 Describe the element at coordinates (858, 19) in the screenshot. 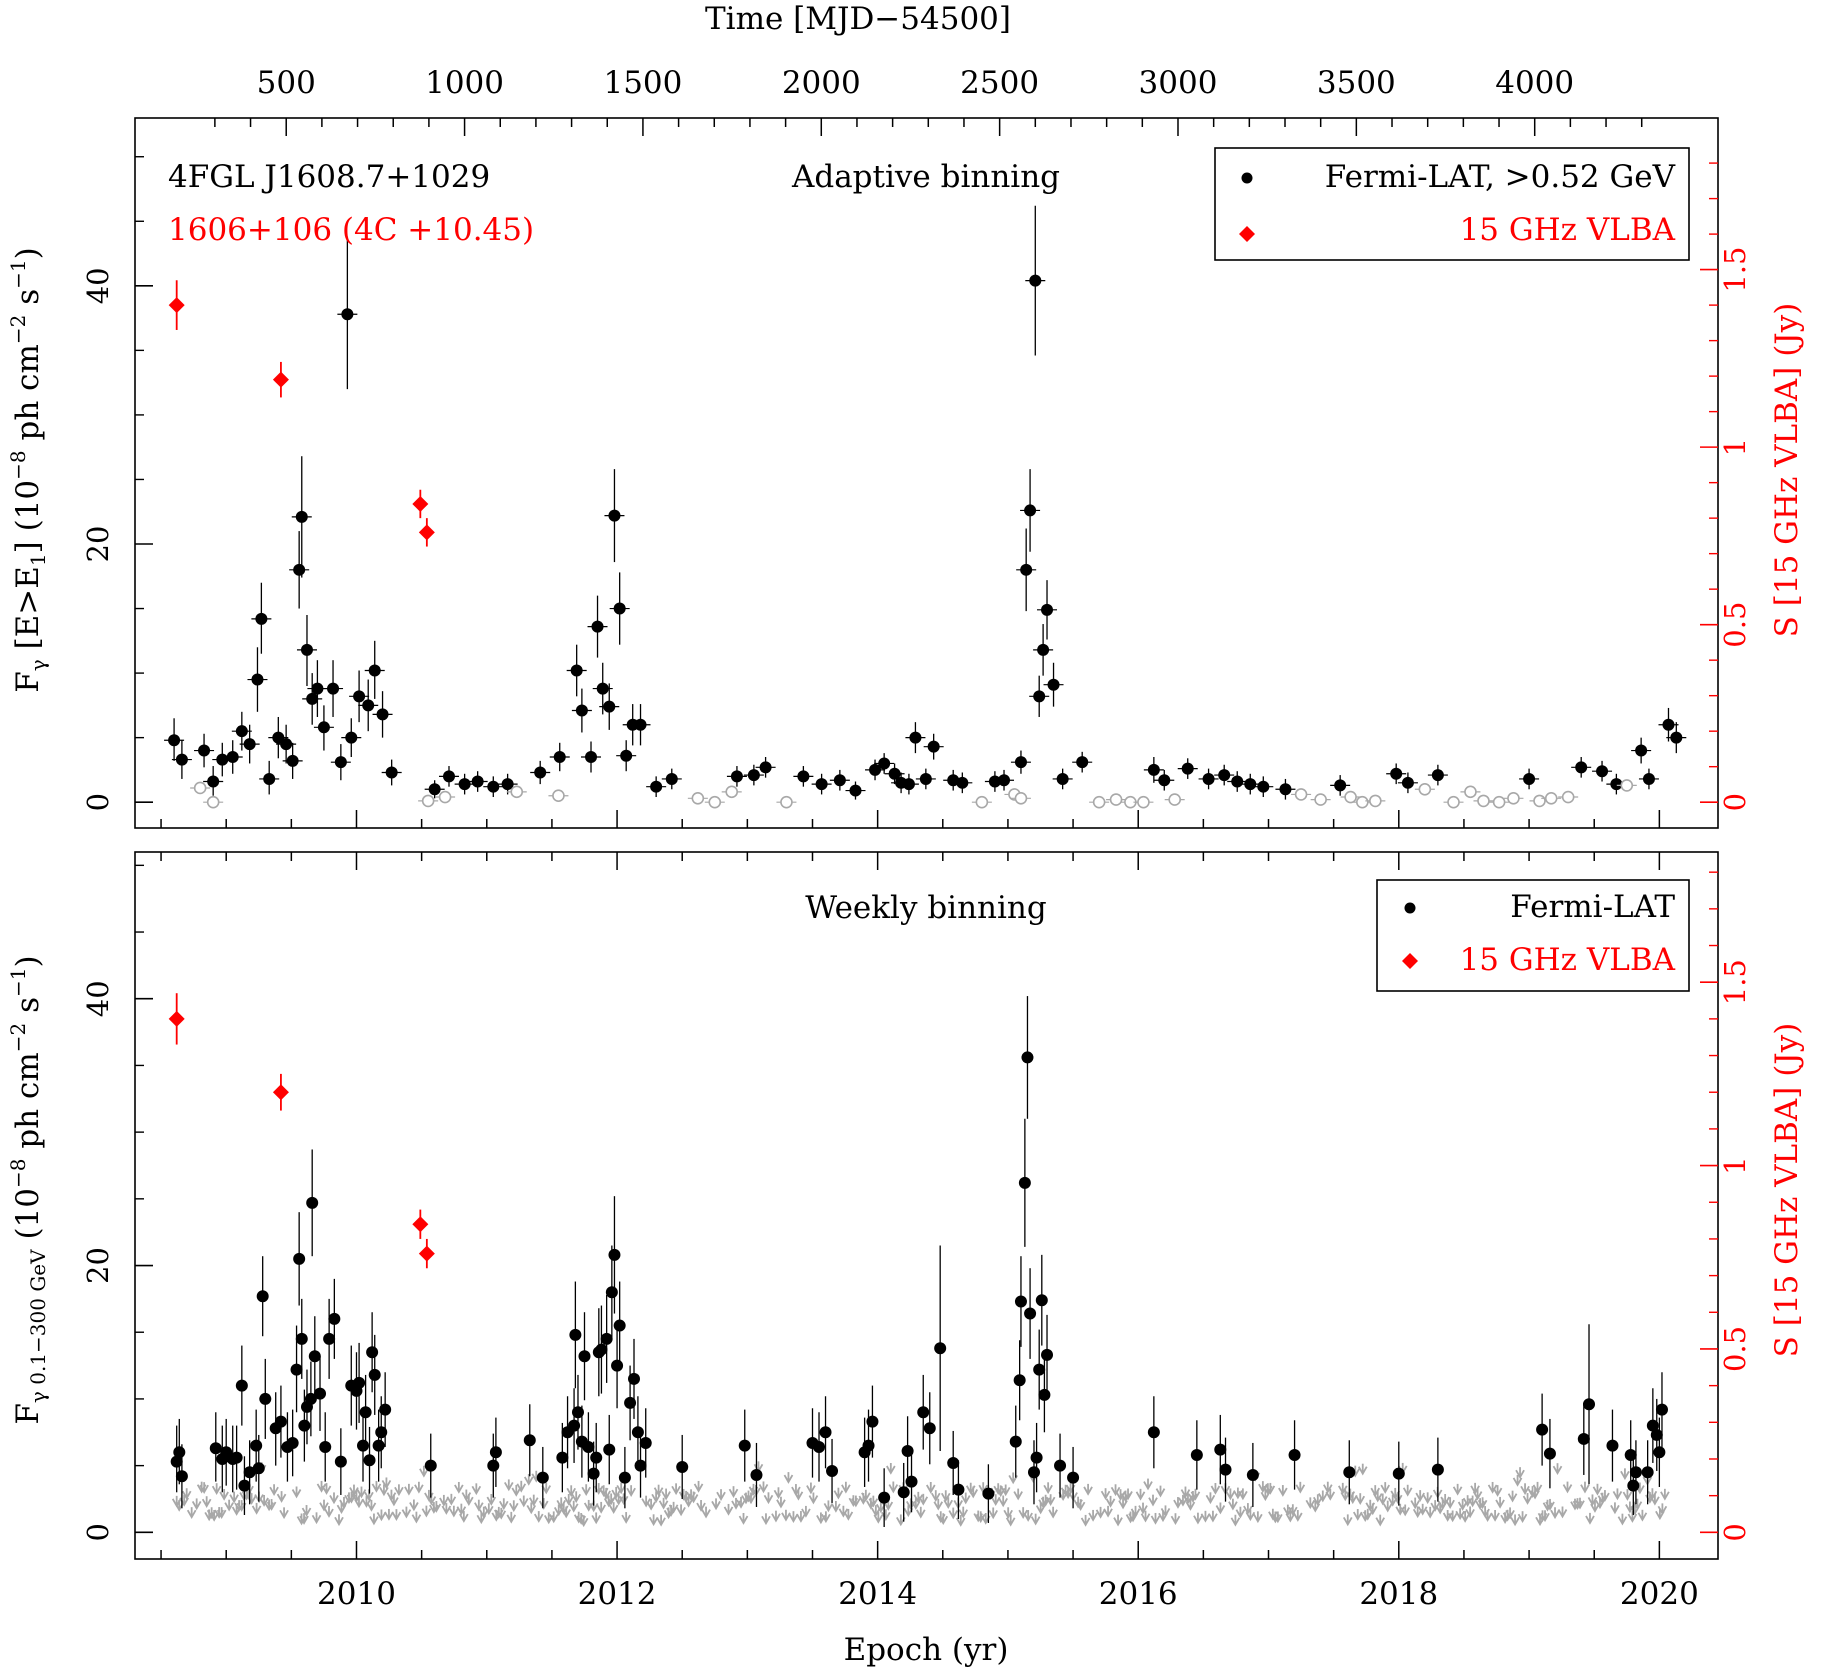

I see `top-axis-title: Time [MJD−54500]` at that location.